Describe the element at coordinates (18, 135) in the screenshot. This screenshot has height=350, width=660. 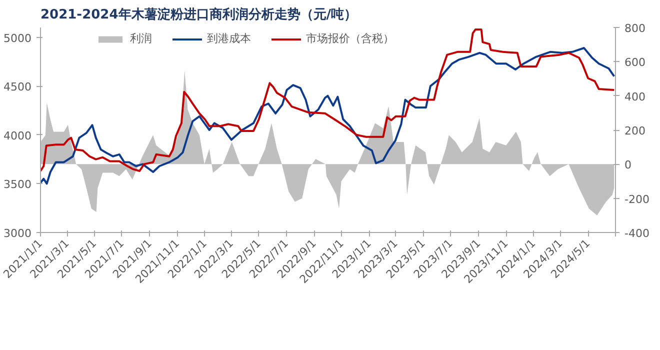
I see `y-tick-label: 4000` at that location.